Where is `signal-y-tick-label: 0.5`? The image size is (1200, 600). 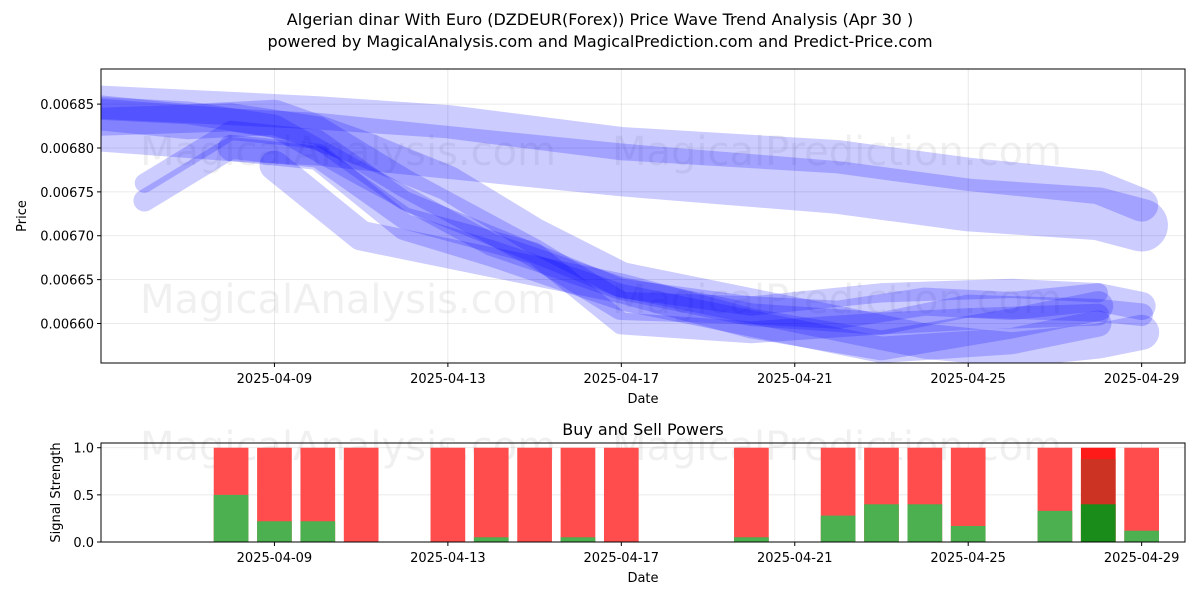
signal-y-tick-label: 0.5 is located at coordinates (83, 496).